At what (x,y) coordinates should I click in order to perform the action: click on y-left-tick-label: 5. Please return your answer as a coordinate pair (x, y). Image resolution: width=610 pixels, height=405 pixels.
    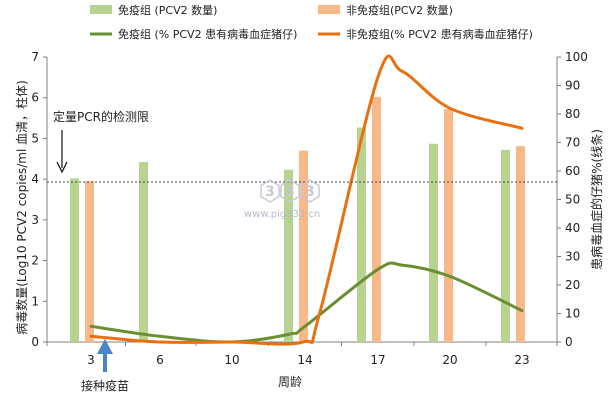
    Looking at the image, I should click on (35, 138).